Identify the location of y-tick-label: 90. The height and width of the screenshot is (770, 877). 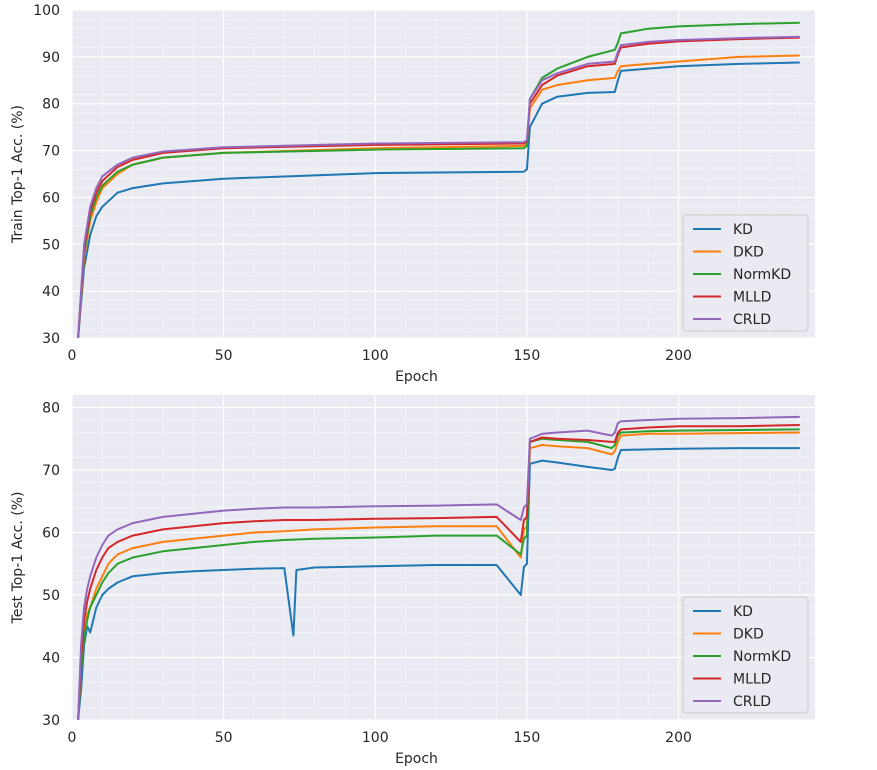
(51, 58).